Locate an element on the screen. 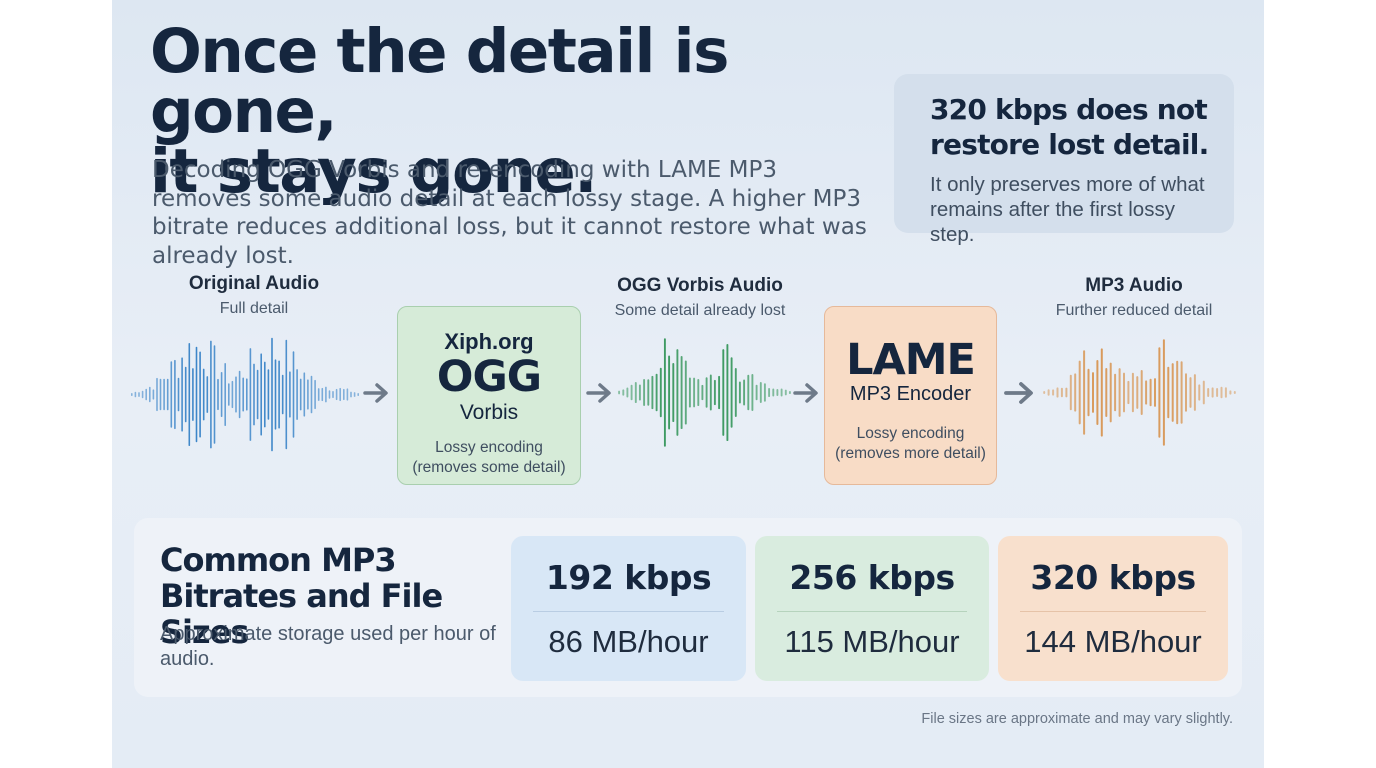 The height and width of the screenshot is (768, 1376). lame-name: LAME is located at coordinates (911, 360).